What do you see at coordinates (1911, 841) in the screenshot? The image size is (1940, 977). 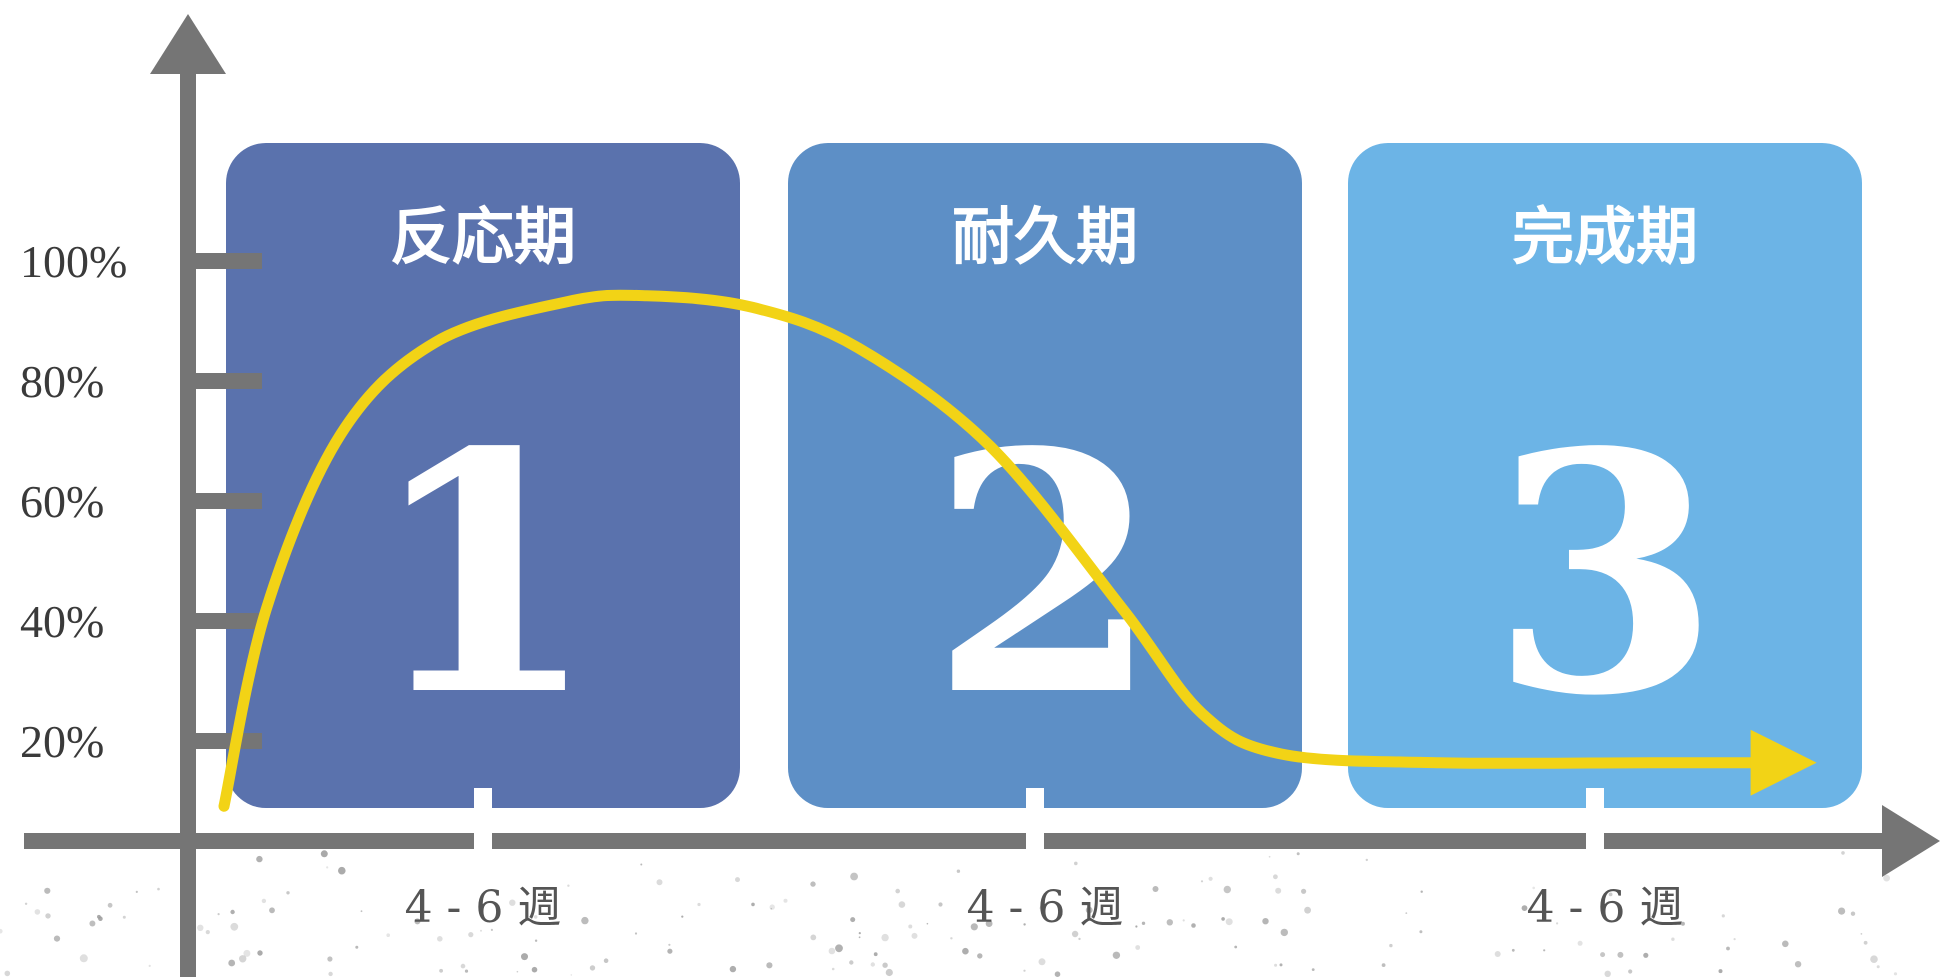 I see `x-axis-arrow` at bounding box center [1911, 841].